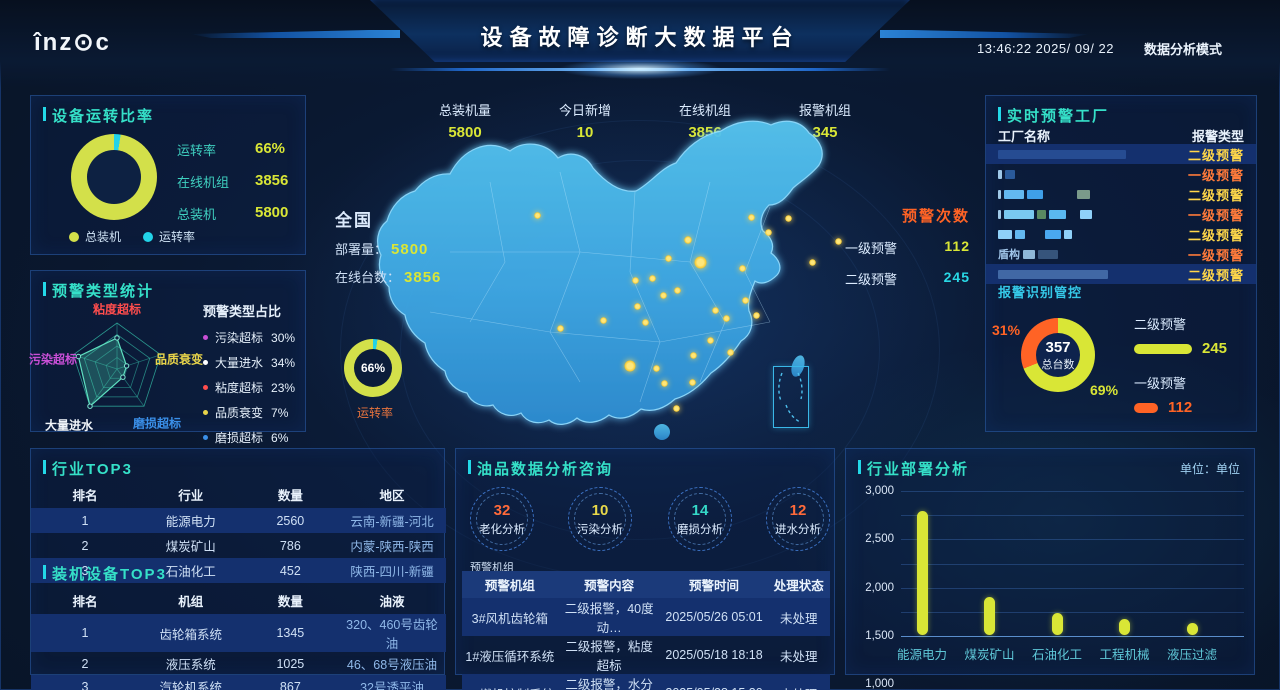 The width and height of the screenshot is (1280, 690). Describe the element at coordinates (239, 413) in the screenshot. I see `item-label: 品质衰变` at that location.